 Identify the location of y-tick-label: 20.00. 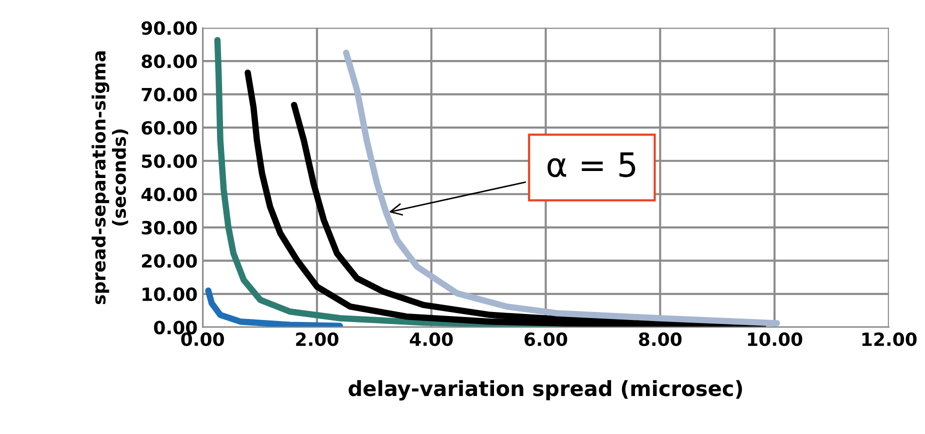
(169, 261).